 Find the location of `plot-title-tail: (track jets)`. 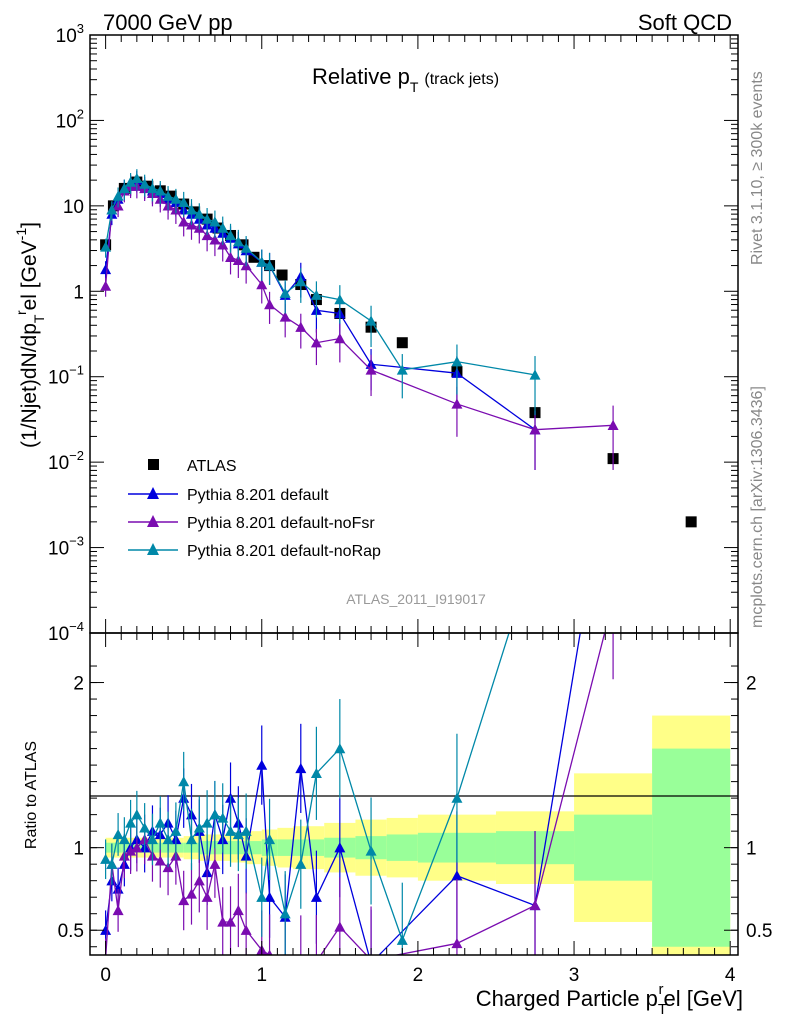

plot-title-tail: (track jets) is located at coordinates (461, 79).